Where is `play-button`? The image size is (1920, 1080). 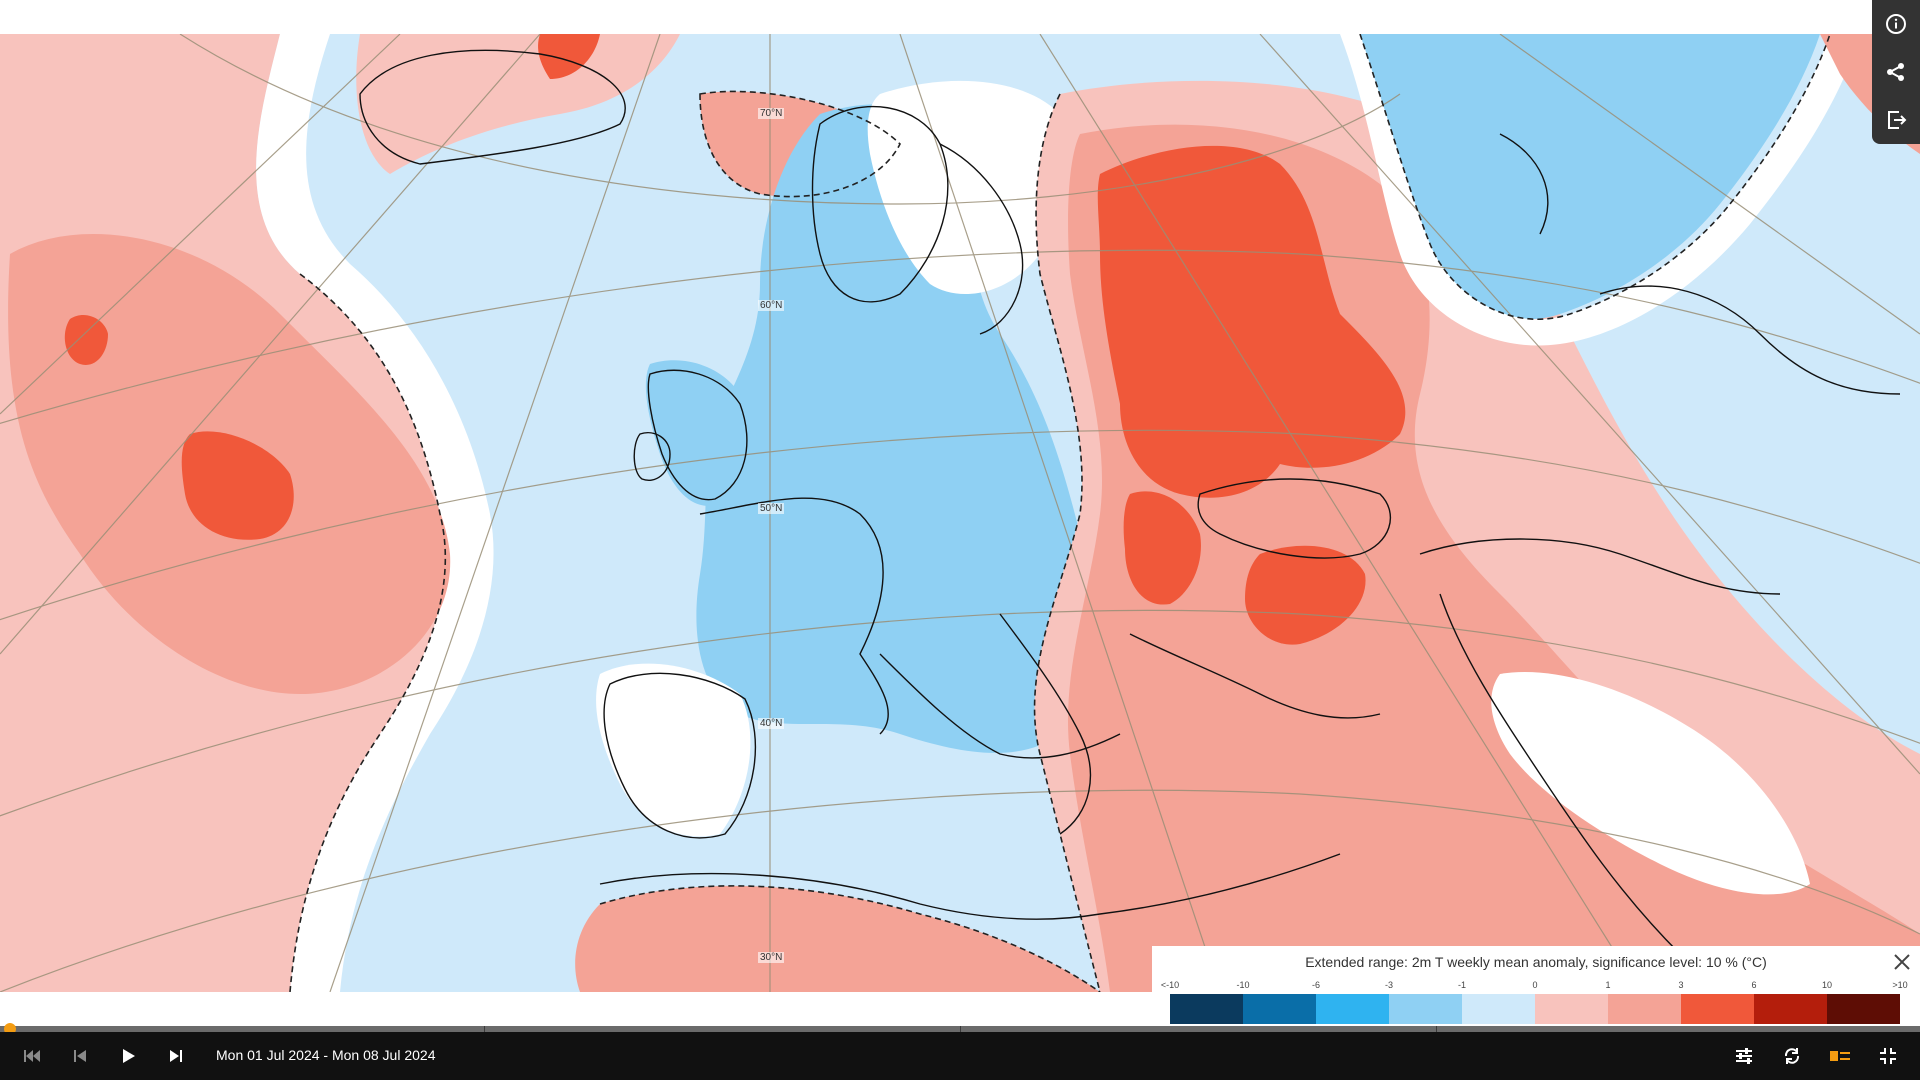
play-button is located at coordinates (128, 1056).